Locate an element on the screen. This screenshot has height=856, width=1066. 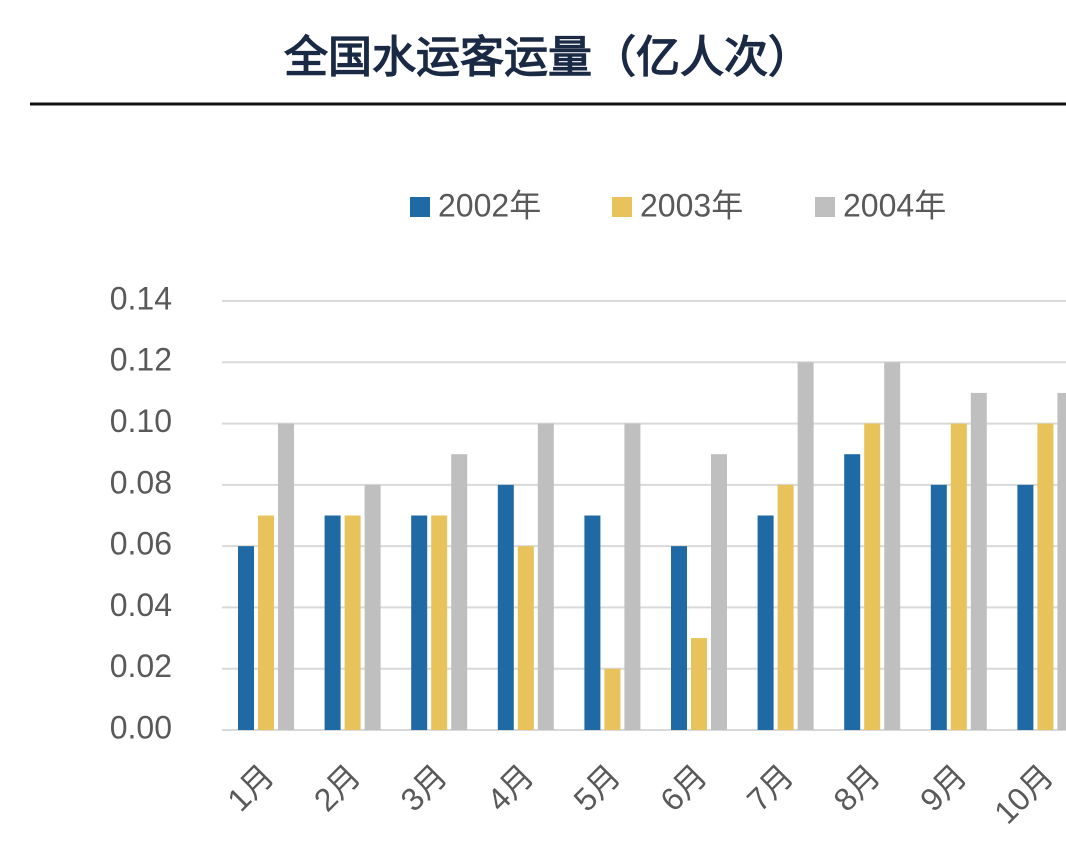
x-tick-label: 3月 is located at coordinates (423, 787).